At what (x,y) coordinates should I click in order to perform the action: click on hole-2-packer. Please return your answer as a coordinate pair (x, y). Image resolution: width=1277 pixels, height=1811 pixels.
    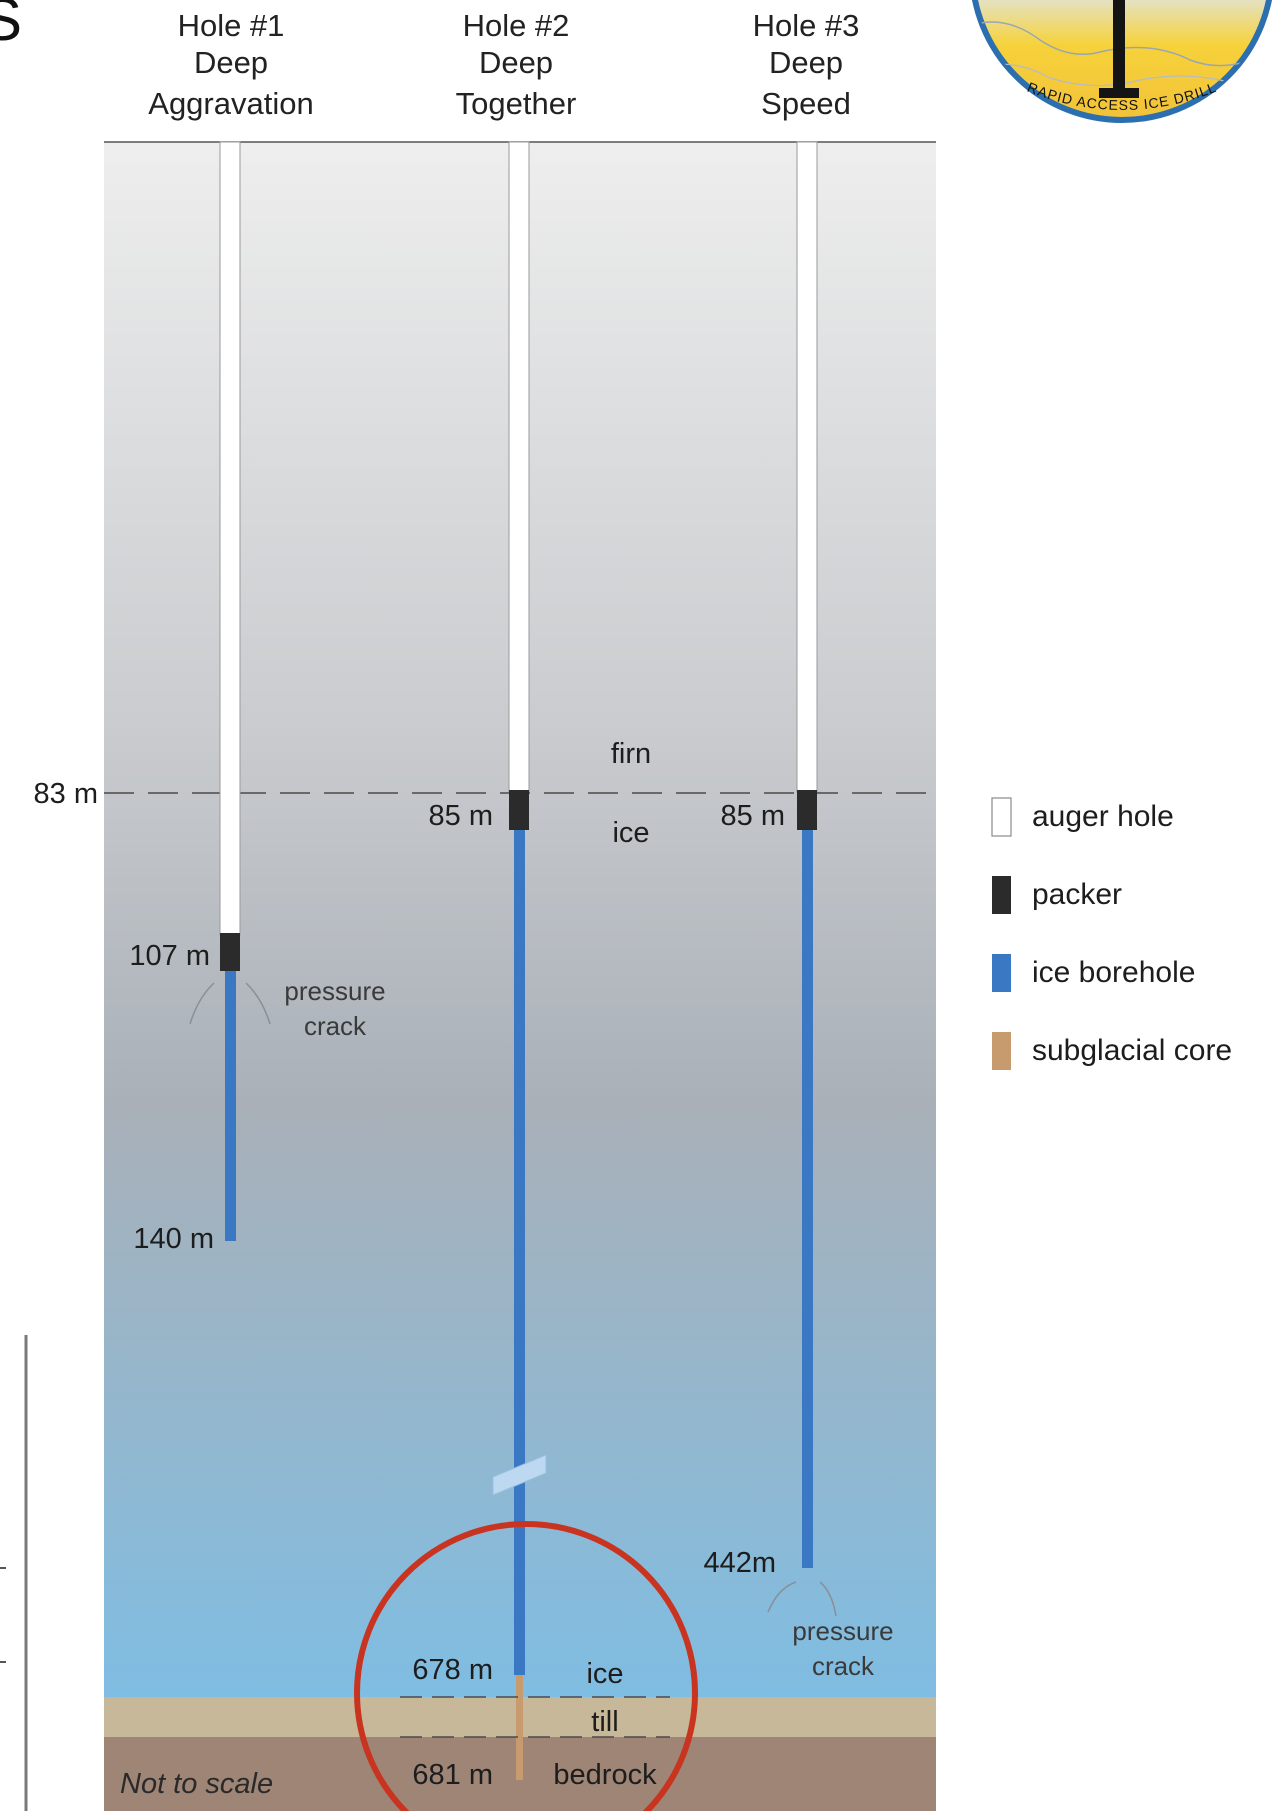
    Looking at the image, I should click on (519, 810).